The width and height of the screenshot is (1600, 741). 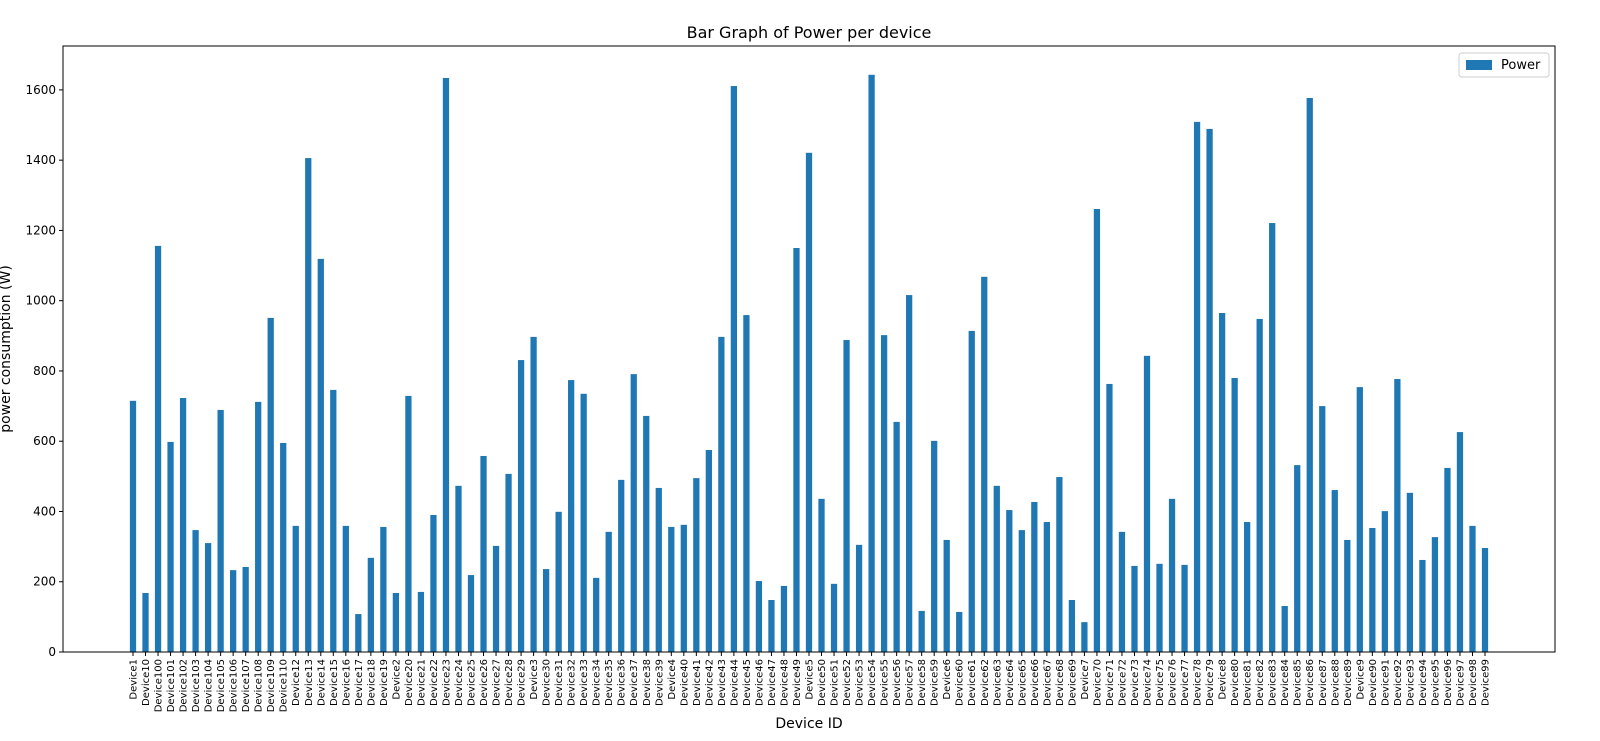 What do you see at coordinates (835, 682) in the screenshot?
I see `x-tick-label: Device51` at bounding box center [835, 682].